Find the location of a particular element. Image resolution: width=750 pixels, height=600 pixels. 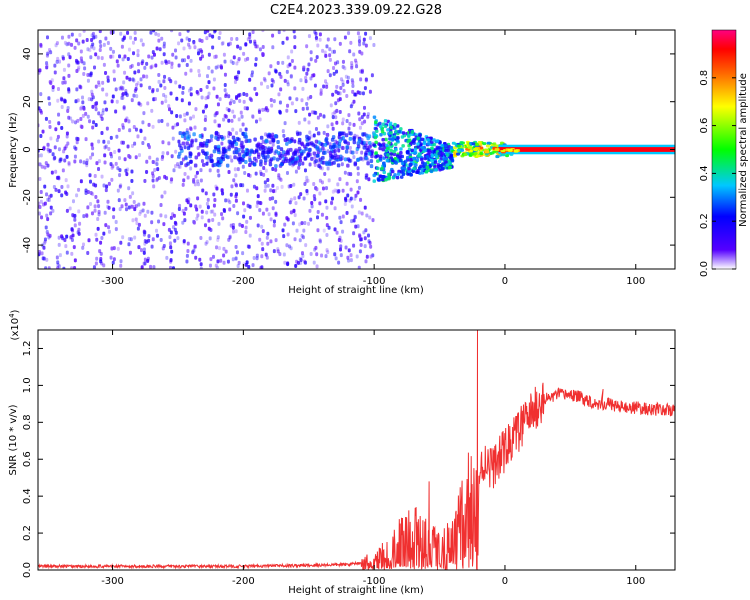

heat-cell-2047 is located at coordinates (293, 153).